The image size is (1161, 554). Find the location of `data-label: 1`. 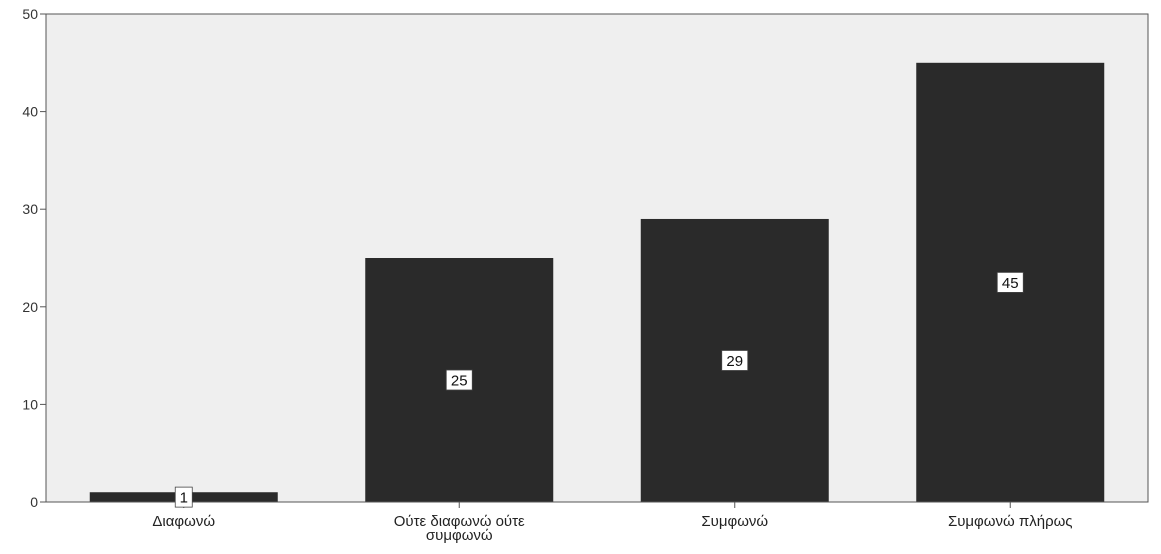

data-label: 1 is located at coordinates (183, 497).